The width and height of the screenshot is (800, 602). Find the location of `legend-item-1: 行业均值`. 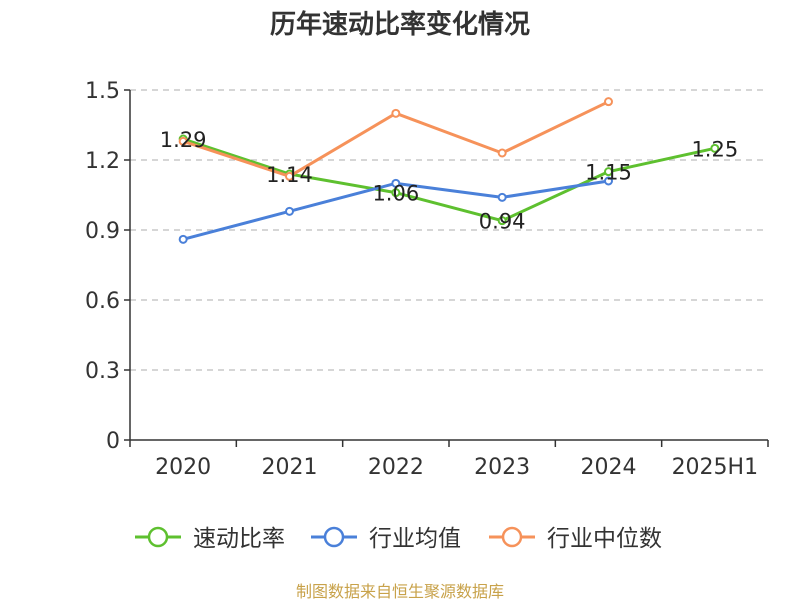

legend-item-1: 行业均值 is located at coordinates (386, 539).